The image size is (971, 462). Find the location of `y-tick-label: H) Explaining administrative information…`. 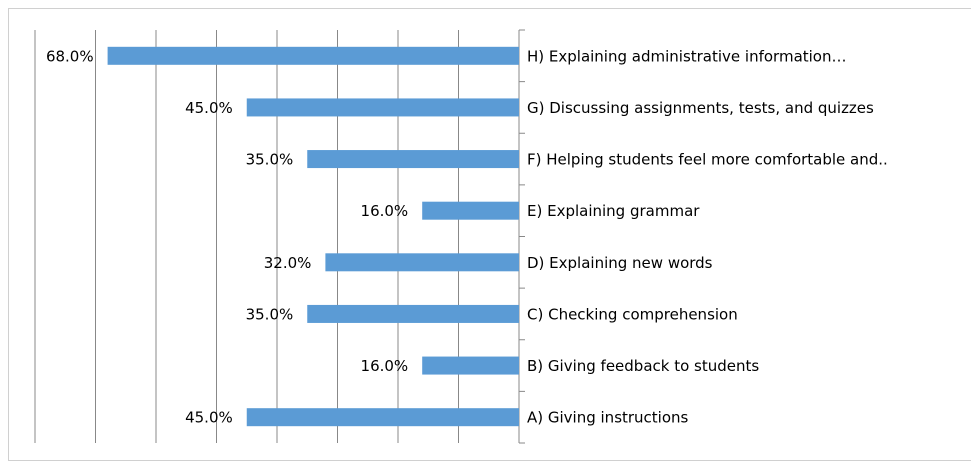

y-tick-label: H) Explaining administrative information… is located at coordinates (687, 56).